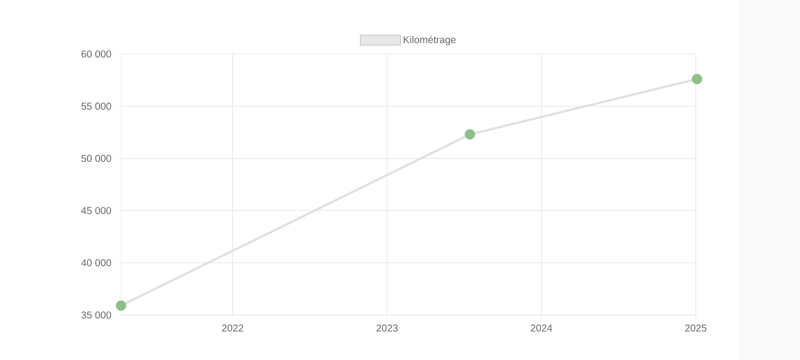  What do you see at coordinates (96, 210) in the screenshot?
I see `y-tick-label: 45 000` at bounding box center [96, 210].